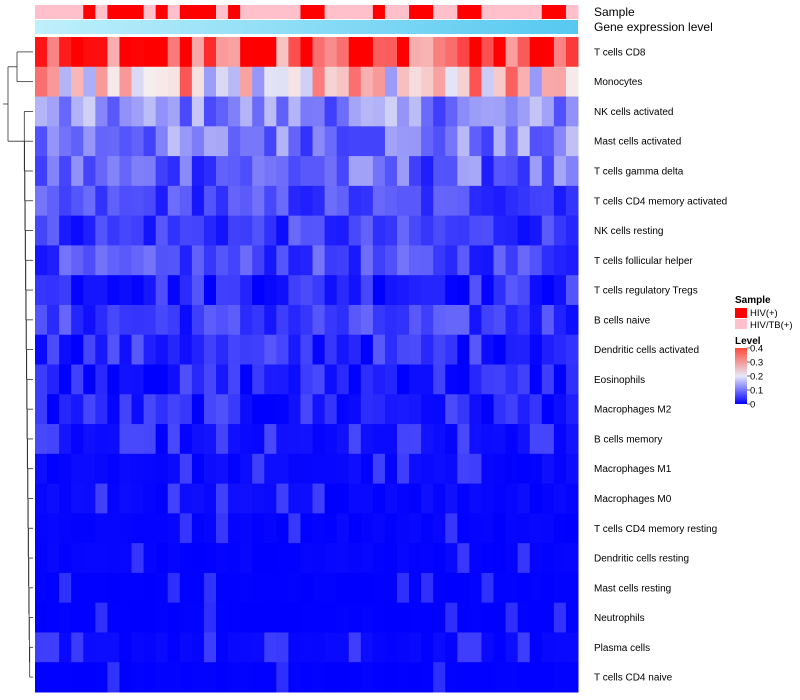 Image resolution: width=800 pixels, height=700 pixels. Describe the element at coordinates (628, 439) in the screenshot. I see `row-label: B cells memory` at that location.